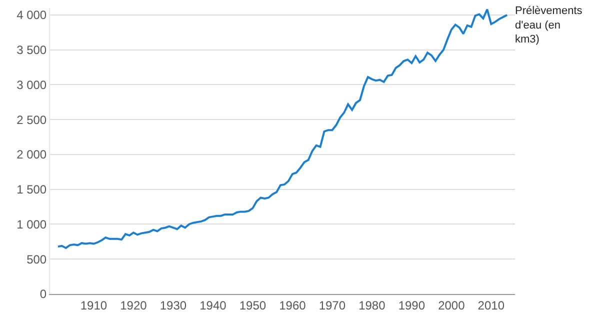  Describe the element at coordinates (31, 224) in the screenshot. I see `y-tick-label: 1 000` at that location.